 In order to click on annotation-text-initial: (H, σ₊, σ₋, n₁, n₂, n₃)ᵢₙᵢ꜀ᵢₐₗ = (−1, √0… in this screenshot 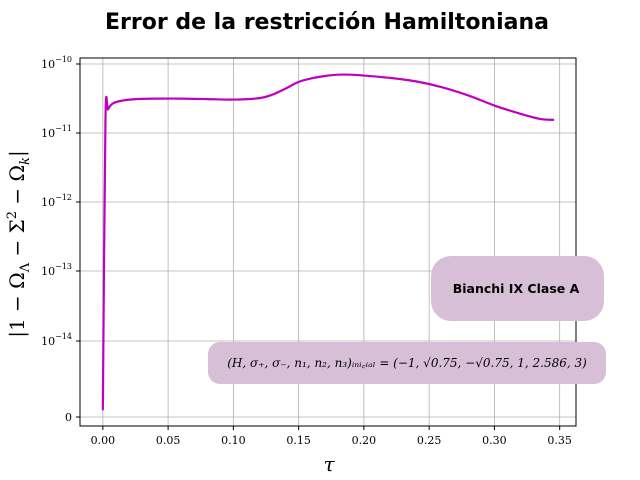, I will do `click(407, 363)`.